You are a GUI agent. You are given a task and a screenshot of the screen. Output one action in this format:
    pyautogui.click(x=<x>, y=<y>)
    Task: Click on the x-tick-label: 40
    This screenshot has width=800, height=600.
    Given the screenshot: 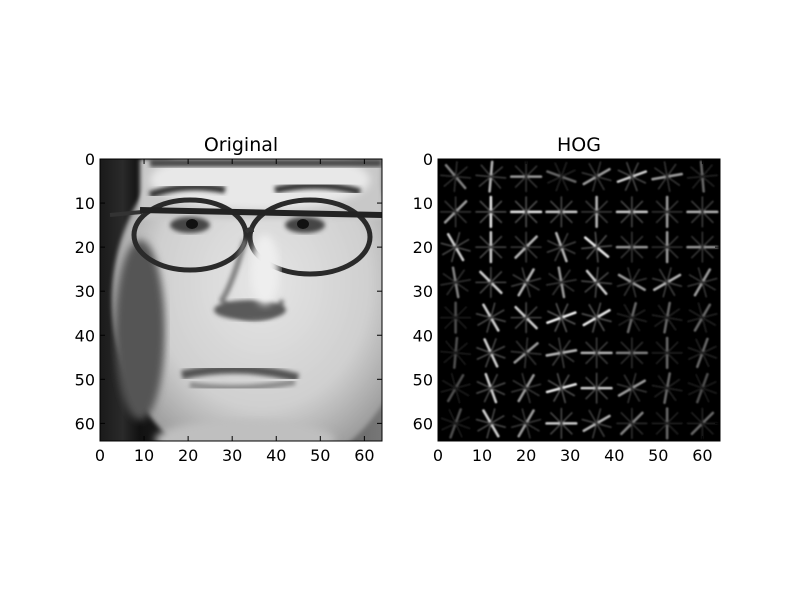 What is the action you would take?
    pyautogui.click(x=614, y=455)
    